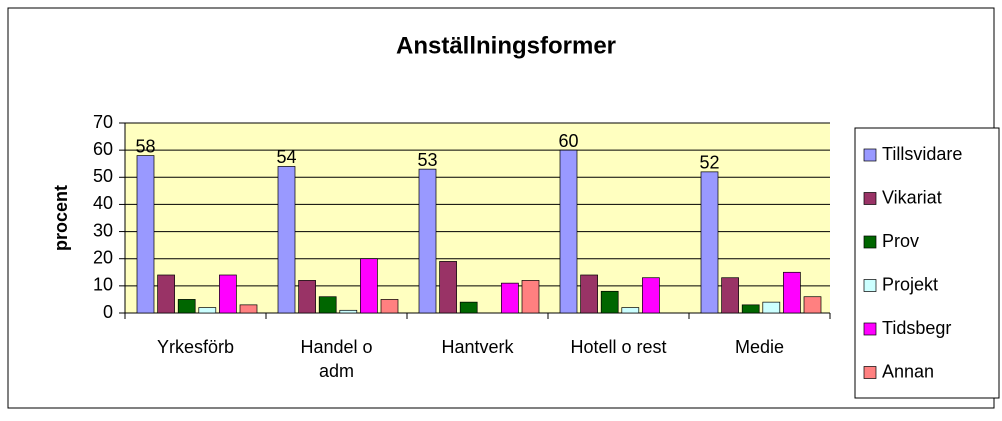 Image resolution: width=1002 pixels, height=421 pixels. What do you see at coordinates (908, 371) in the screenshot?
I see `legend-label: Annan` at bounding box center [908, 371].